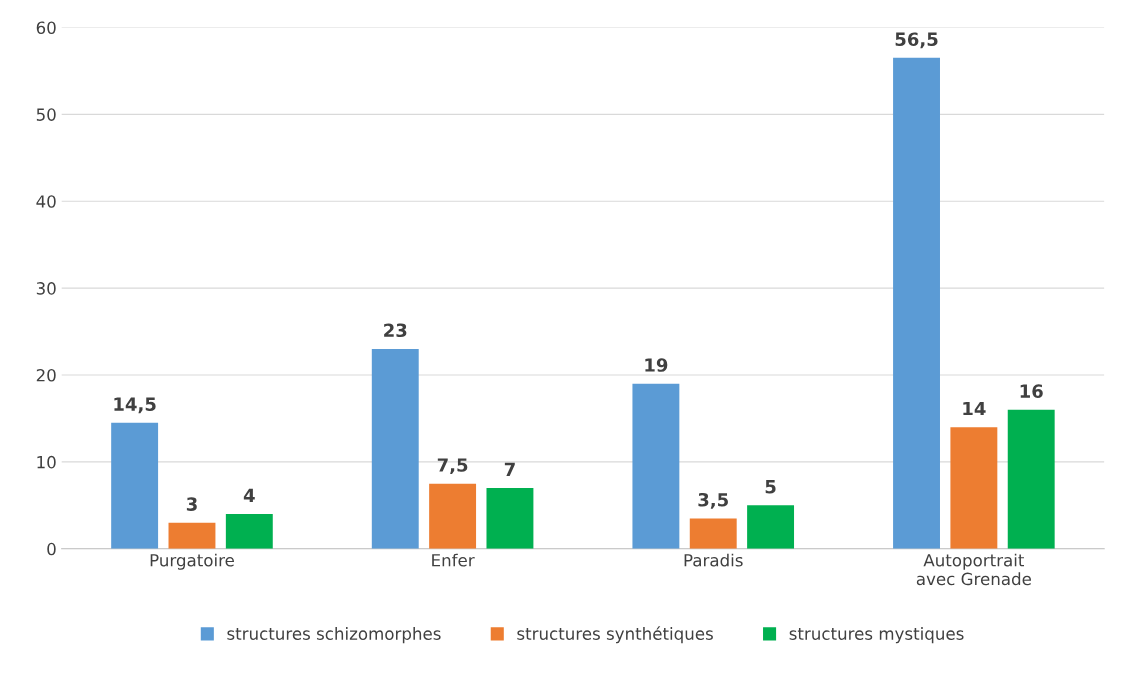 The height and width of the screenshot is (686, 1121). Describe the element at coordinates (1031, 391) in the screenshot. I see `data-label: 16` at that location.